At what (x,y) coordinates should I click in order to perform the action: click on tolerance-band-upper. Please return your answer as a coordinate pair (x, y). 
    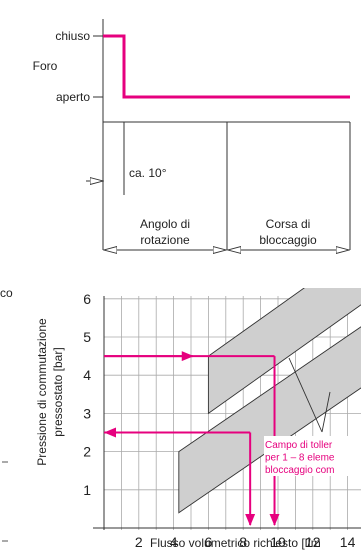
    Looking at the image, I should click on (284, 351).